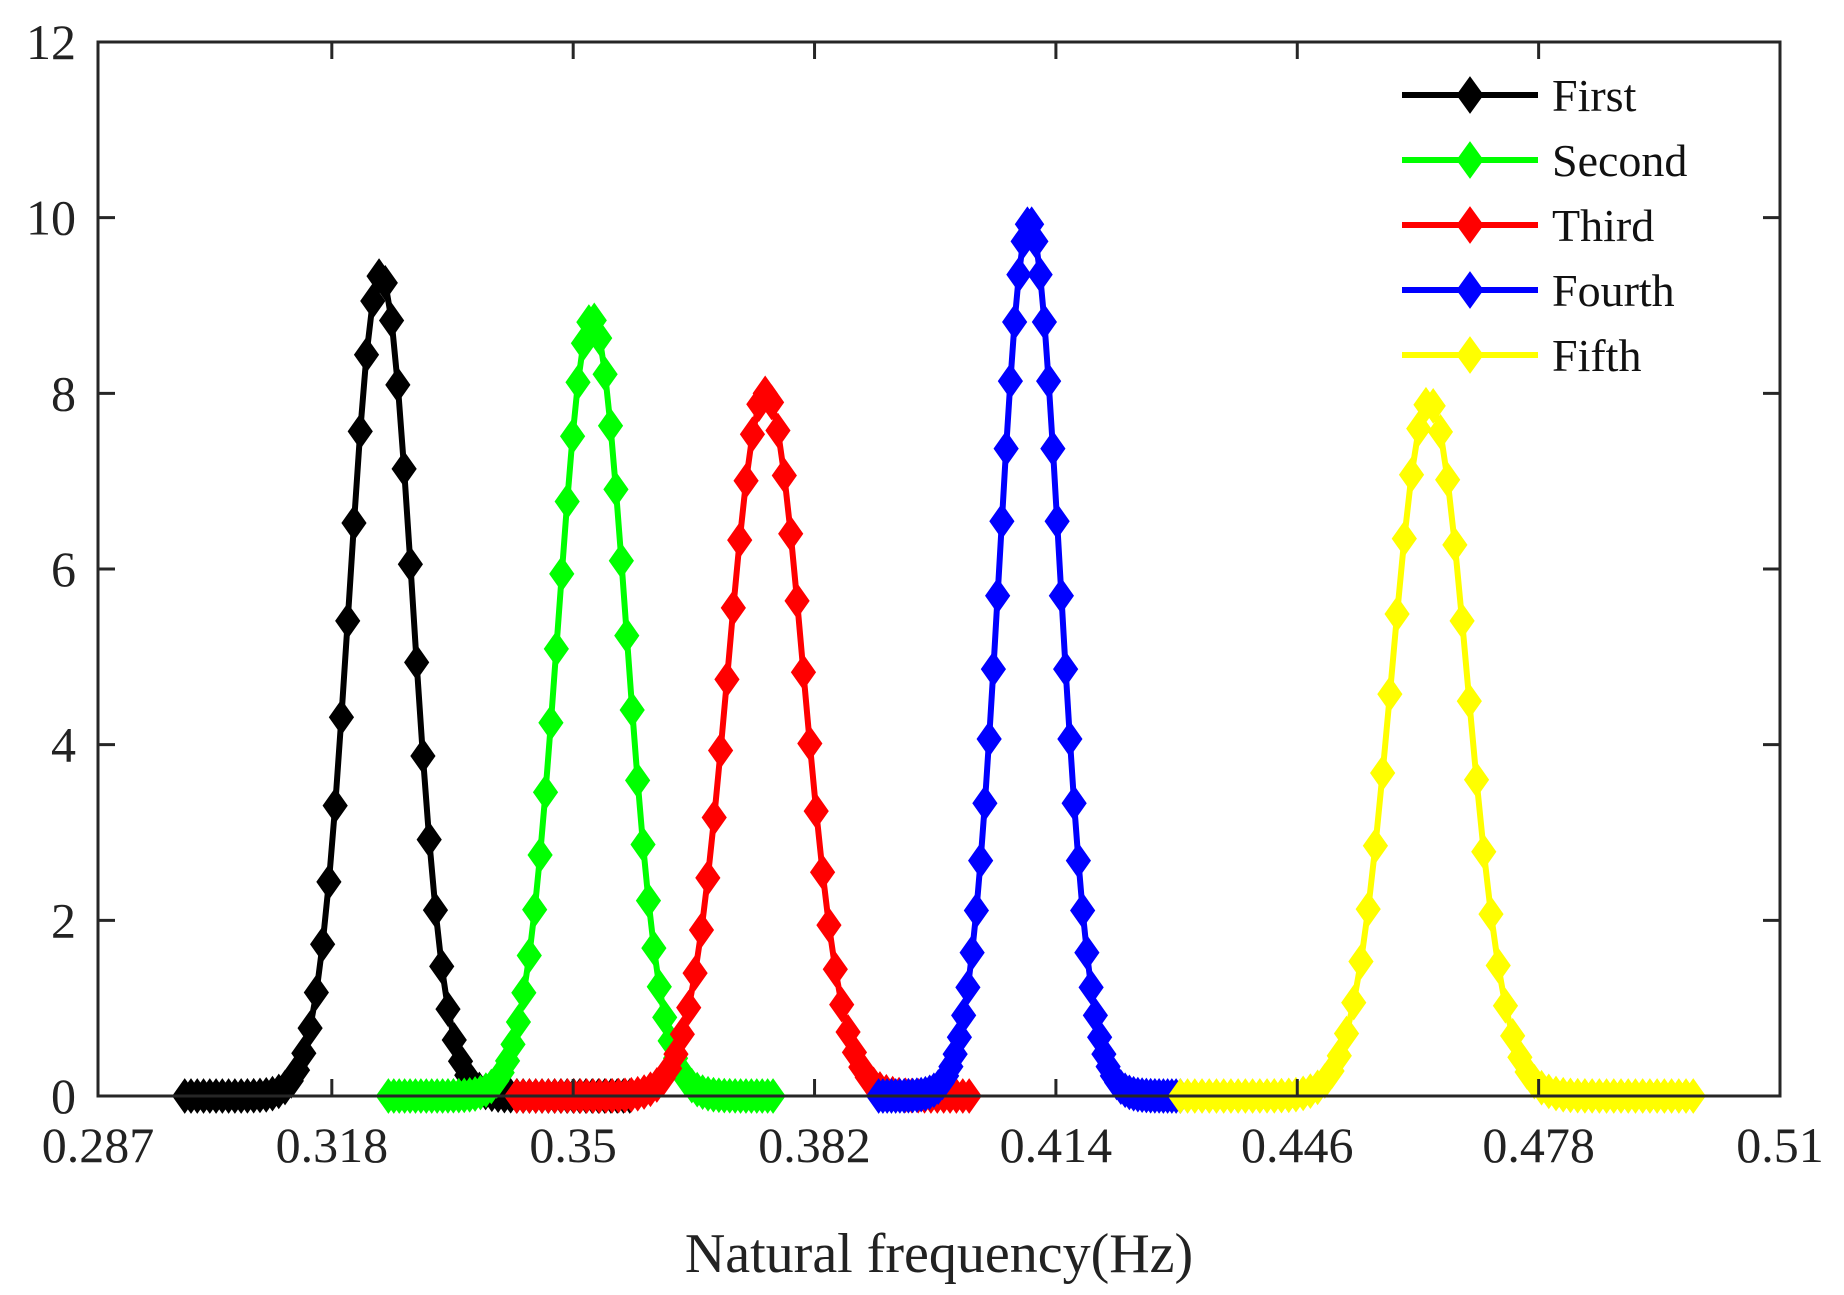 The height and width of the screenshot is (1295, 1844). What do you see at coordinates (51, 218) in the screenshot?
I see `y-tick-label: 10` at bounding box center [51, 218].